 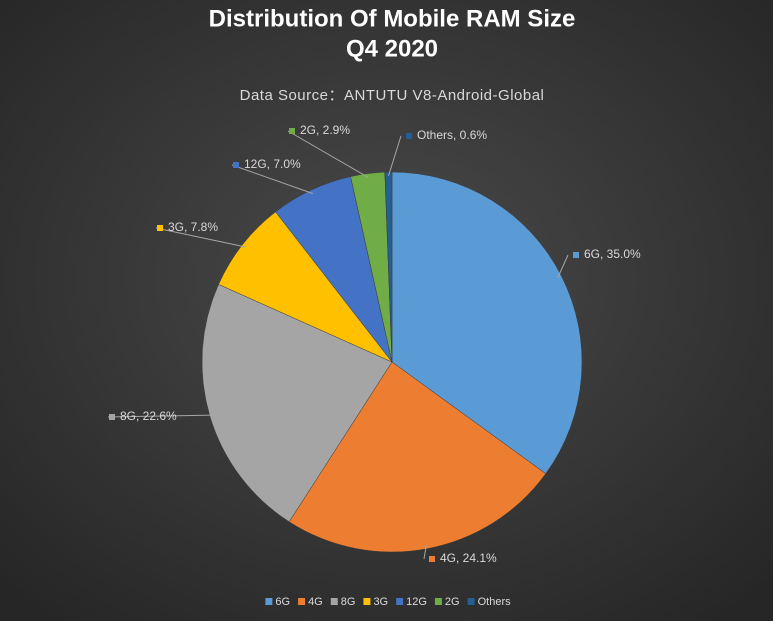 What do you see at coordinates (468, 558) in the screenshot?
I see `data-label: 4G, 24.1%` at bounding box center [468, 558].